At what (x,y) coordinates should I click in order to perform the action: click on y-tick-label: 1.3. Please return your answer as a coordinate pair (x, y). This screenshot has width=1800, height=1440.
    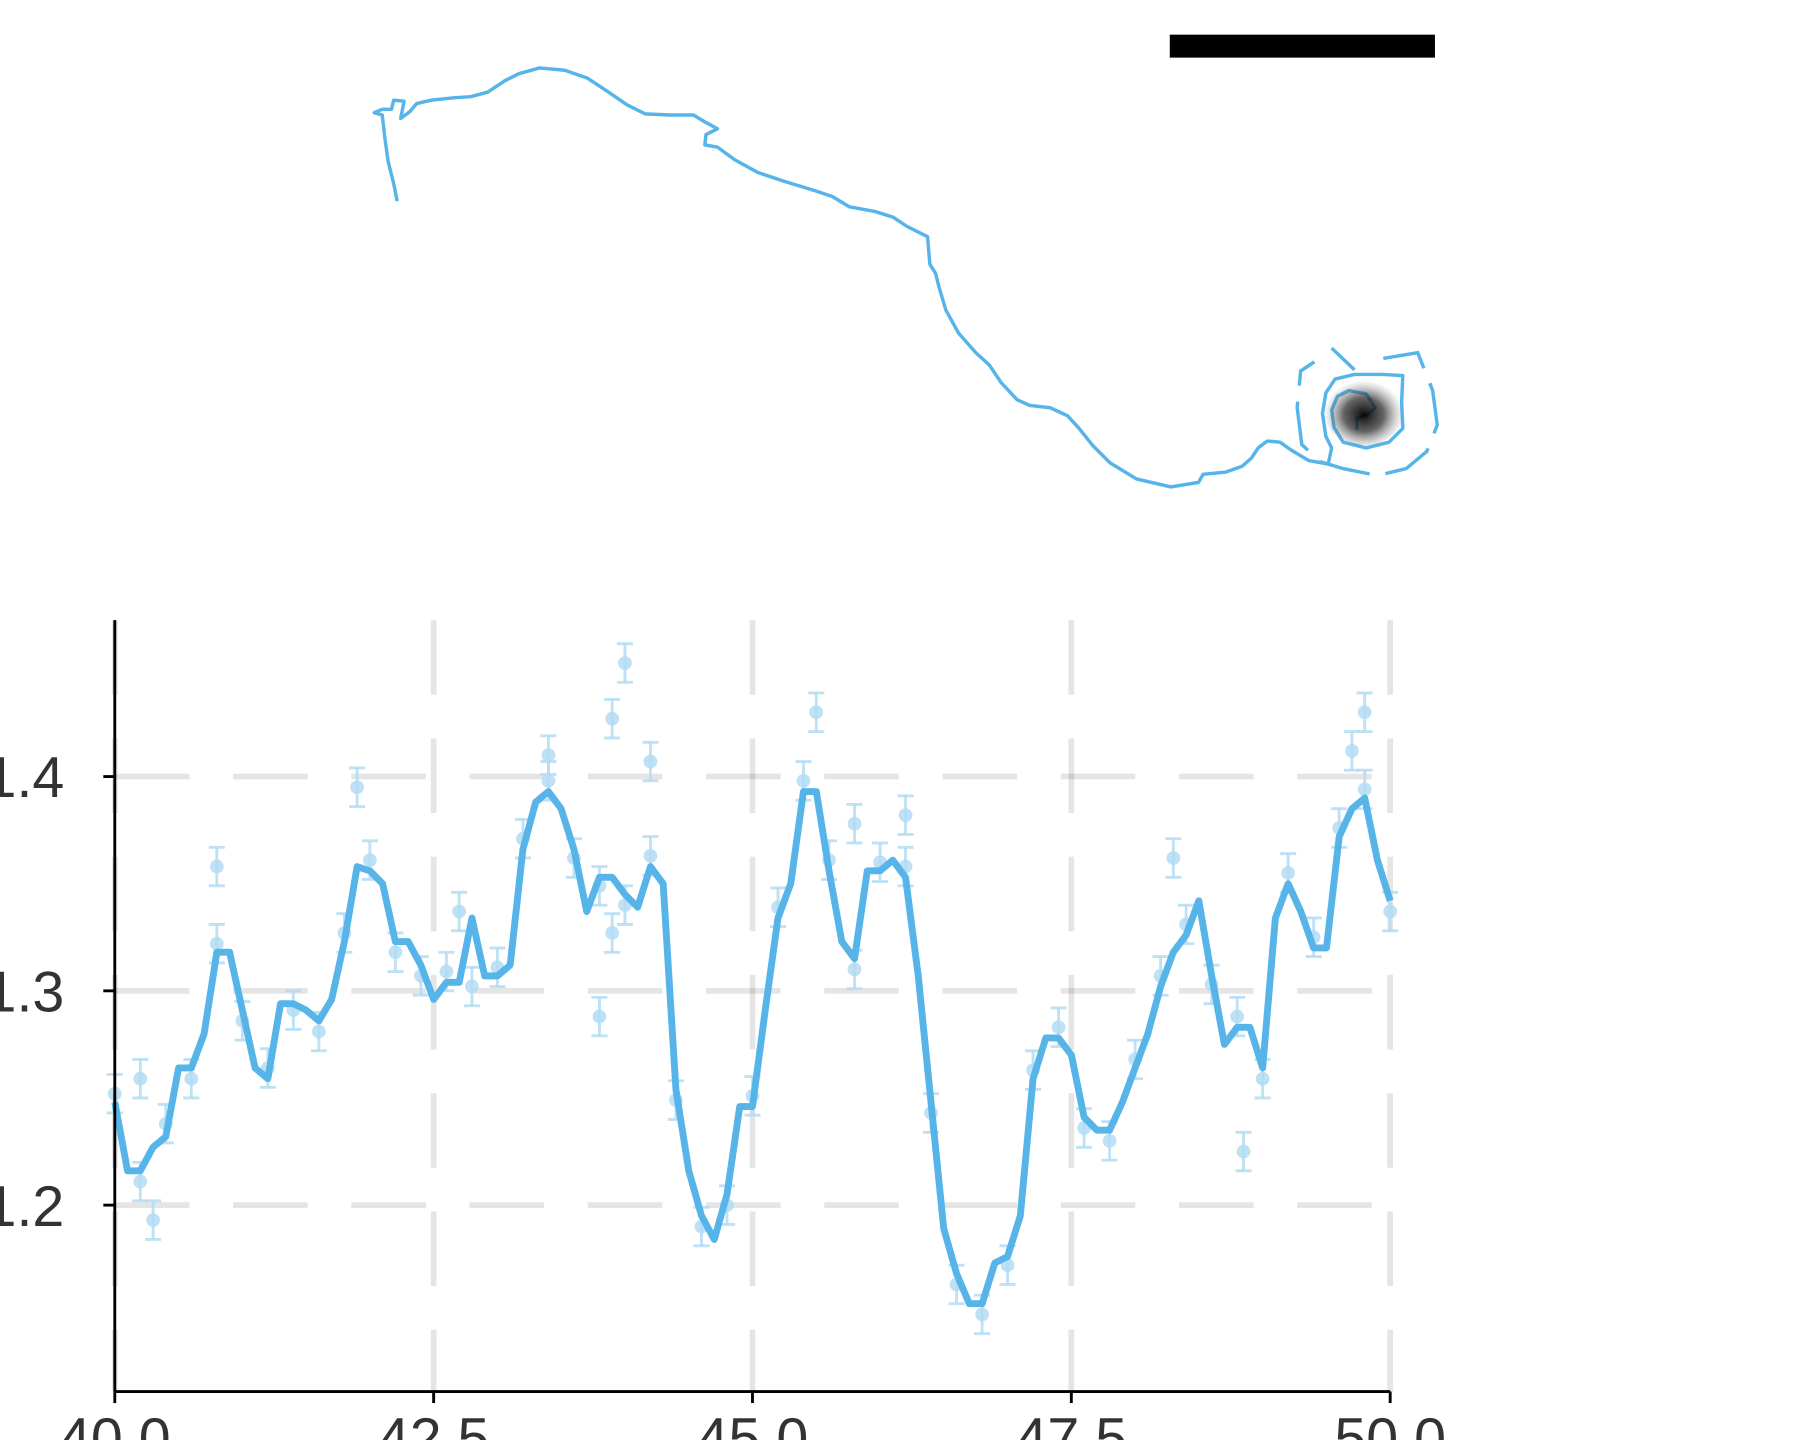
    Looking at the image, I should click on (32, 993).